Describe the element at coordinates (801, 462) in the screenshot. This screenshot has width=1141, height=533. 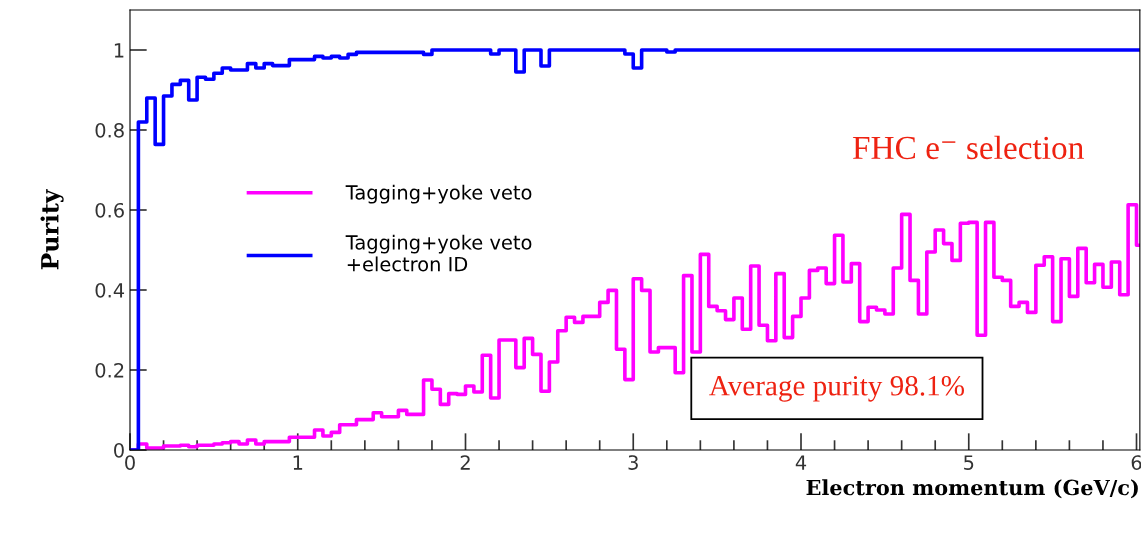
I see `x-tick-label: 4` at that location.